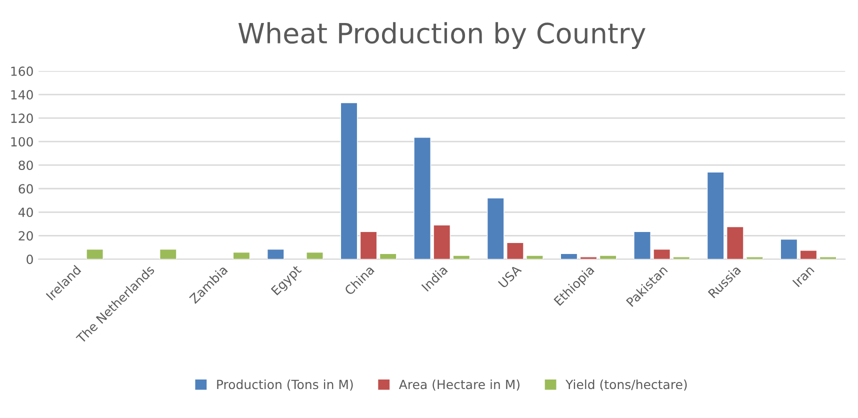  I want to click on y-tick-label: 100, so click(22, 142).